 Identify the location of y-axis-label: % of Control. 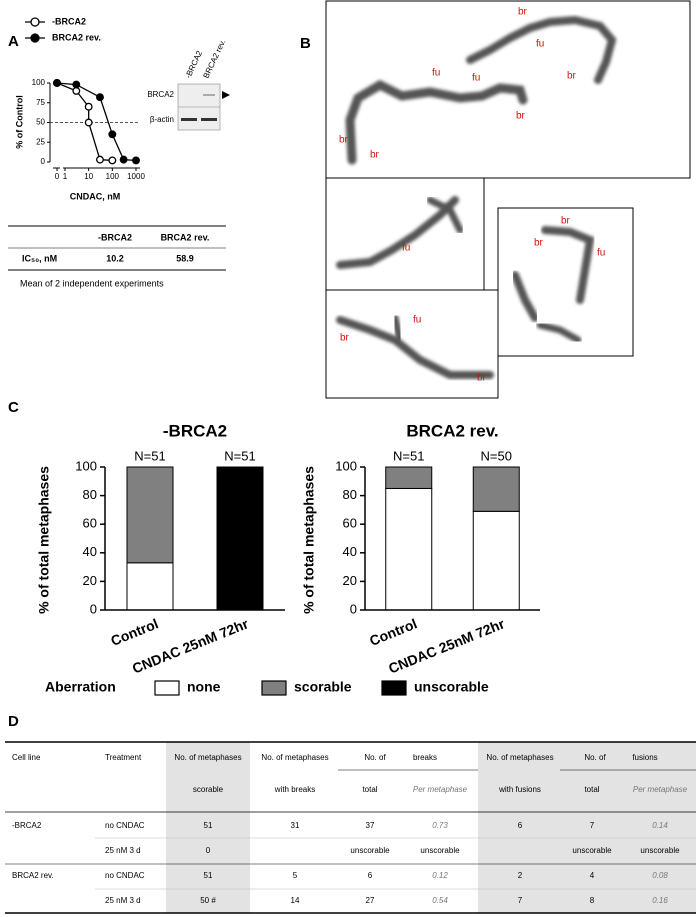
(19, 122).